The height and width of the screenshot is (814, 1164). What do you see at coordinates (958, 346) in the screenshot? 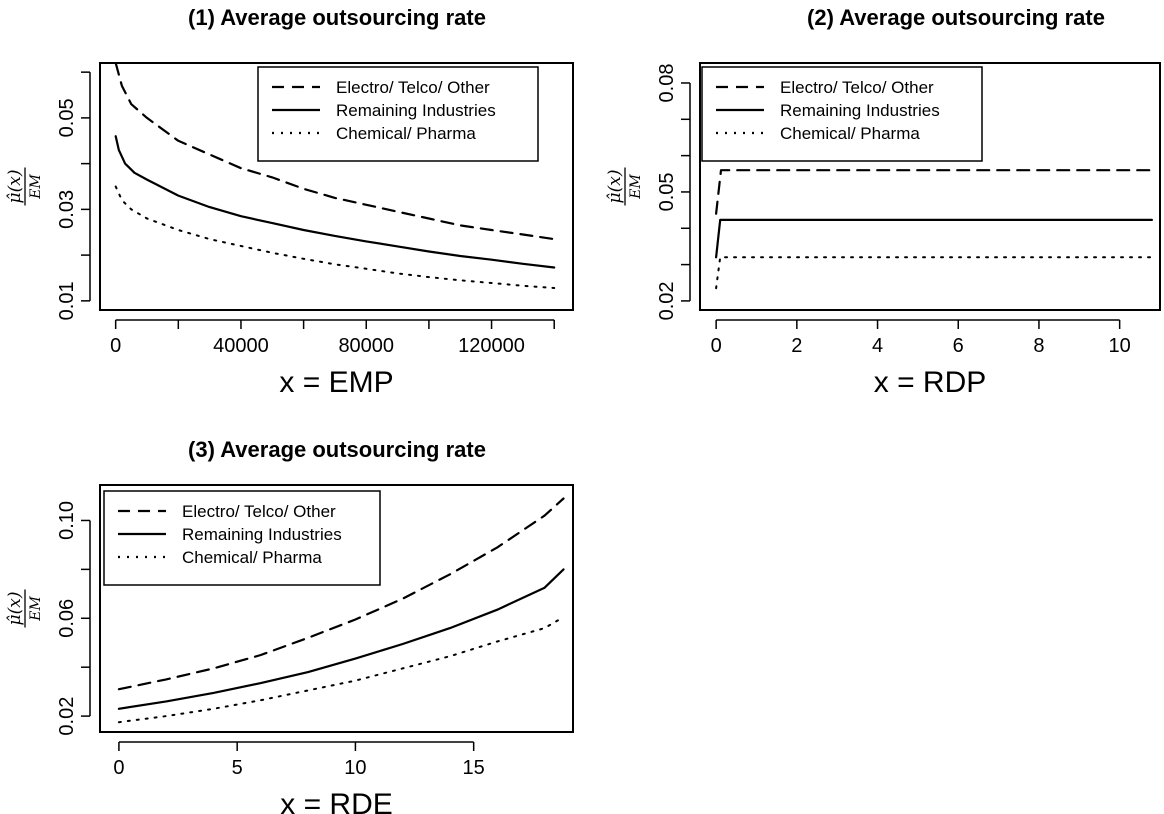
I see `x-tick-label: 6` at bounding box center [958, 346].